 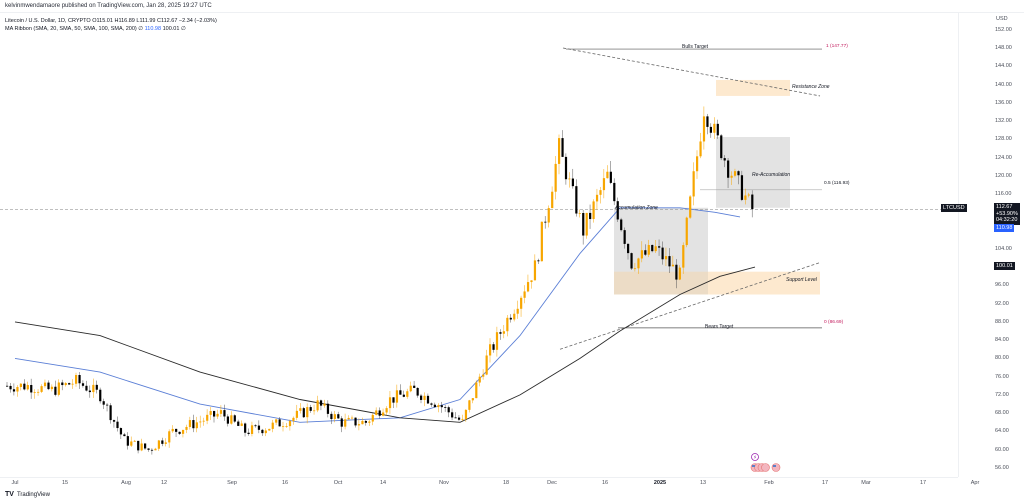 I want to click on ohlc-high: H116.89, so click(x=124, y=21).